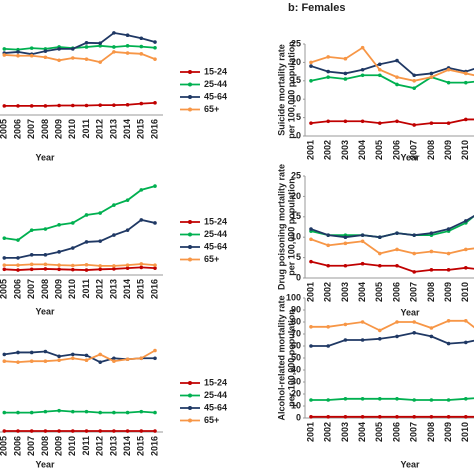 The width and height of the screenshot is (474, 474). Describe the element at coordinates (296, 405) in the screenshot. I see `y-tick-label: 10` at that location.